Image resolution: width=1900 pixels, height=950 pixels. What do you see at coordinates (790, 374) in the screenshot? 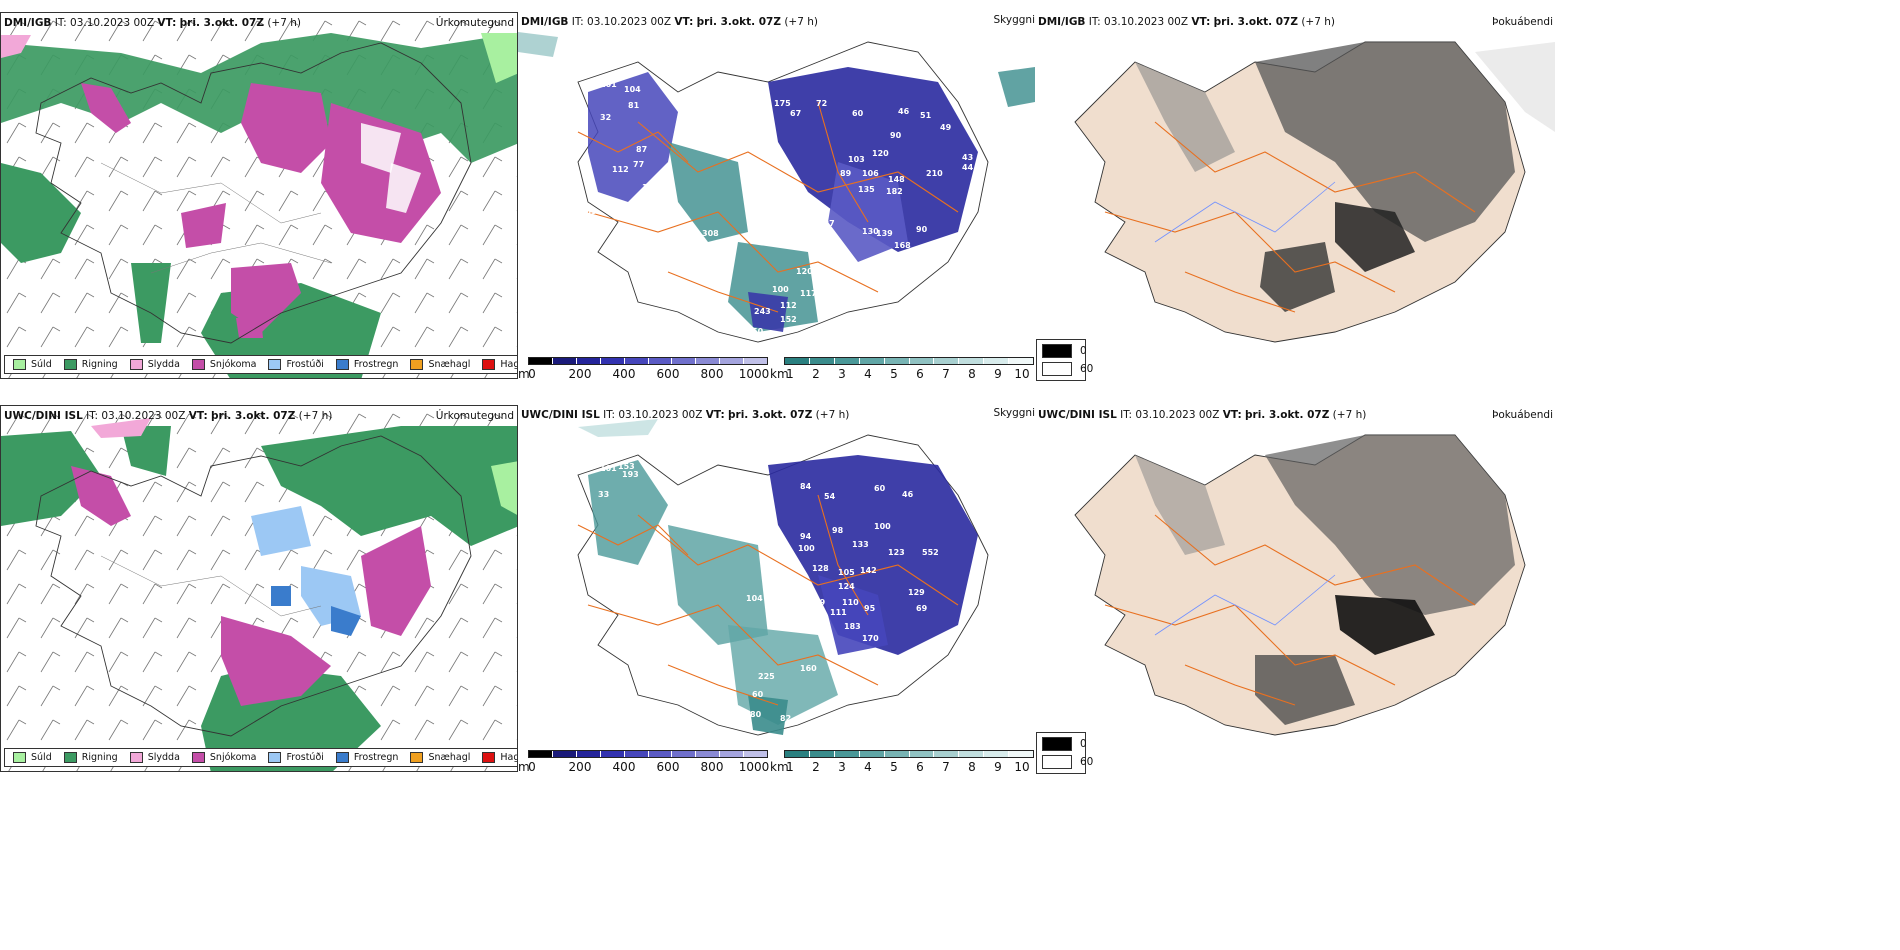
I see `colorbar-tick: 1` at bounding box center [790, 374].